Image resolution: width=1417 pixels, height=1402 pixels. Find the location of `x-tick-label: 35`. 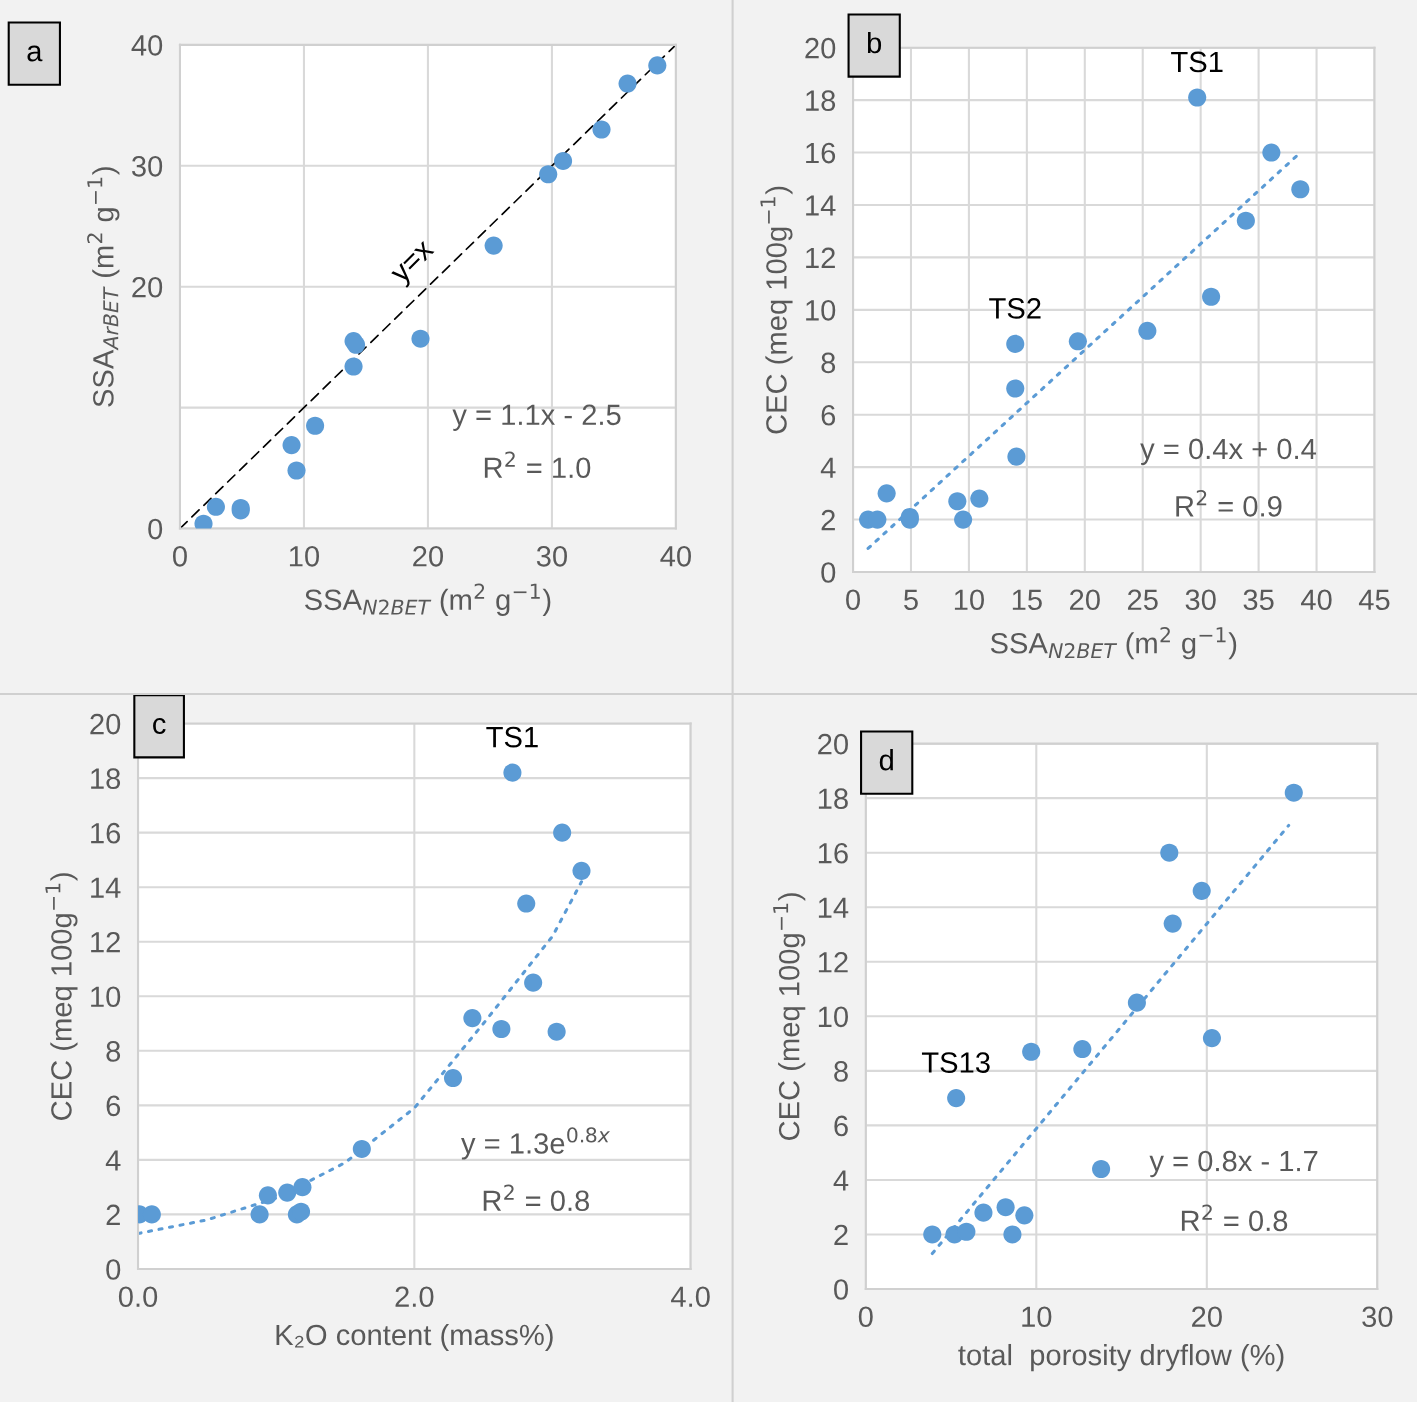

x-tick-label: 35 is located at coordinates (1258, 600).